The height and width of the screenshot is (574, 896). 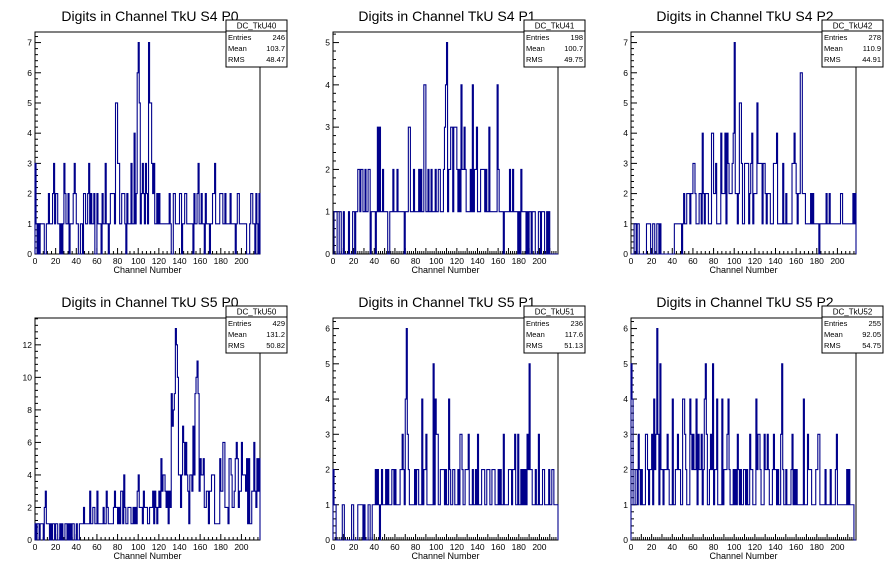 I want to click on axes: 0 20 40 60 80 100 120 140 160 180 200 0 1 2 3 4 5 6 7, so click(x=740, y=148).